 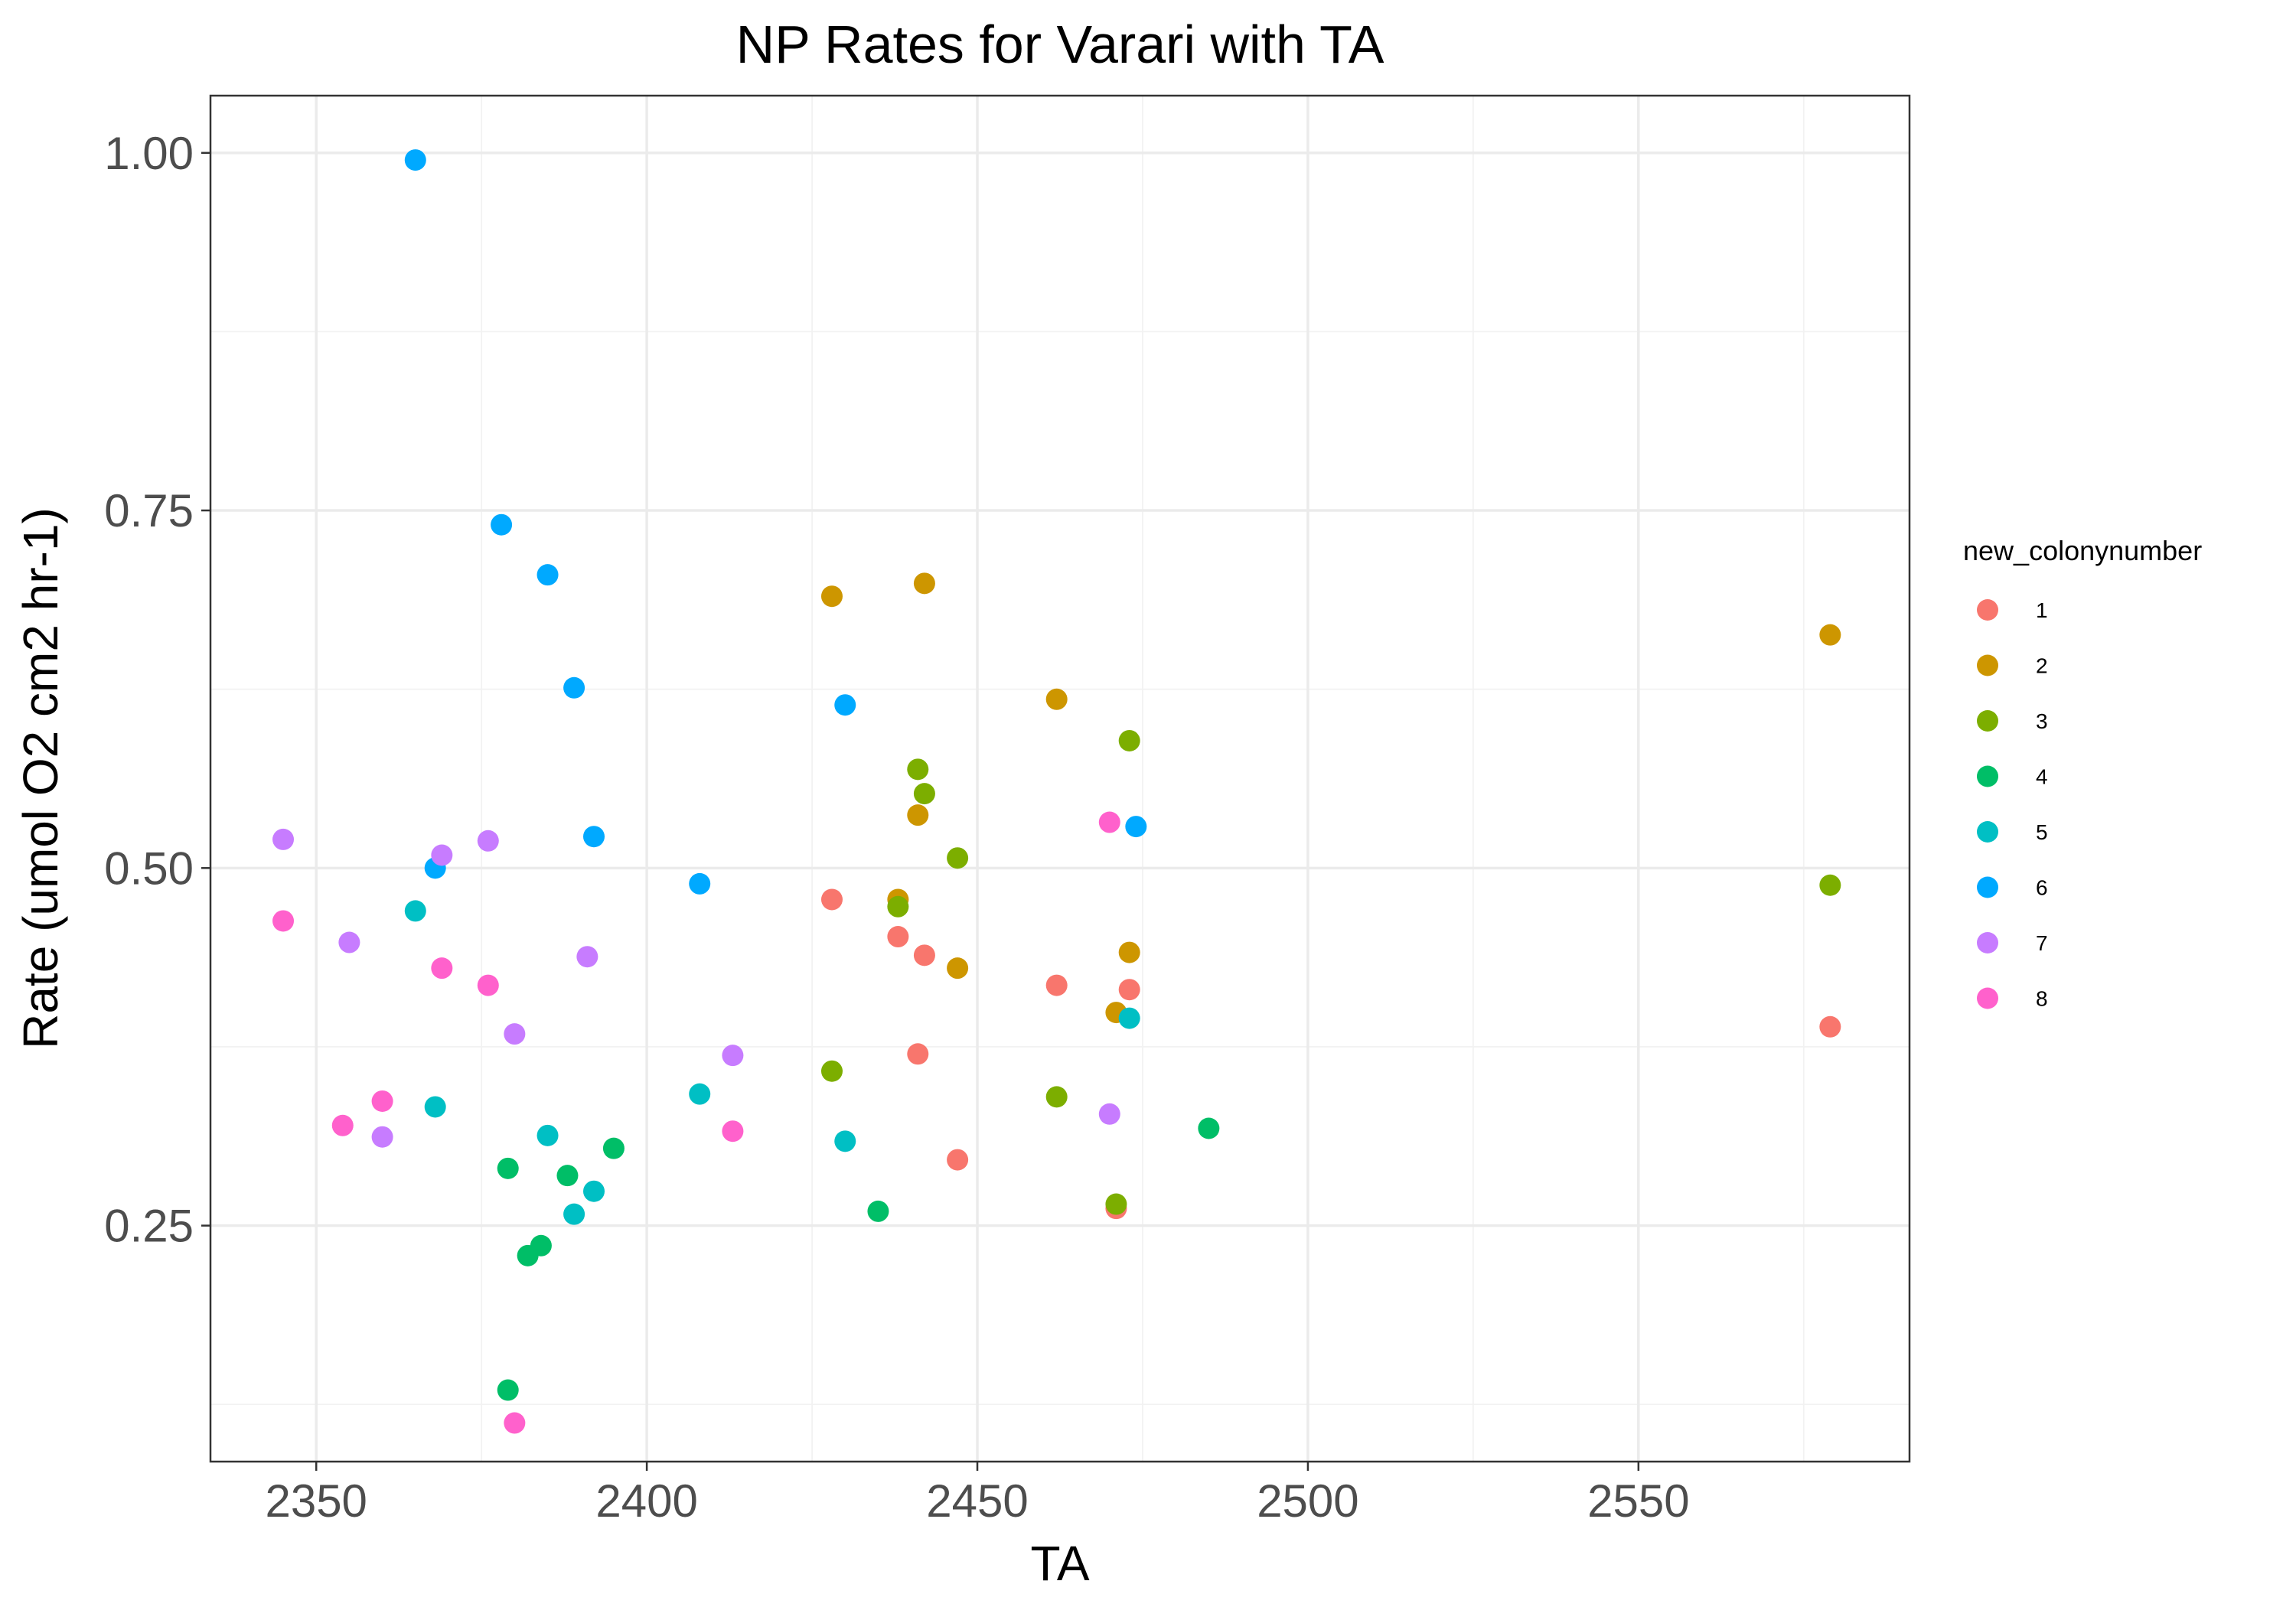 I want to click on y-tick-label: 1.00, so click(x=149, y=153).